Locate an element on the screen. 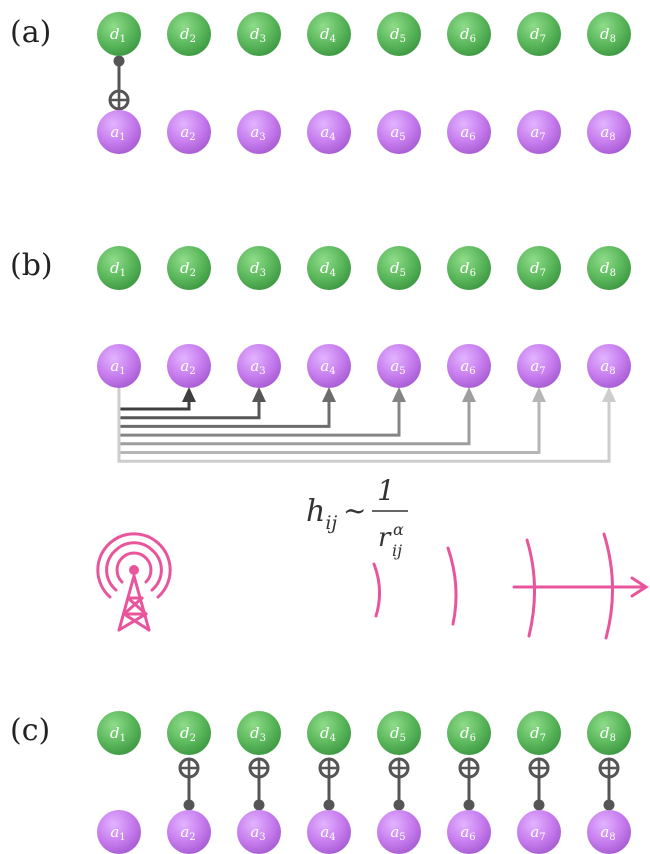 This screenshot has height=854, width=650. panel-a-ancilla-qubit: a6 is located at coordinates (469, 132).